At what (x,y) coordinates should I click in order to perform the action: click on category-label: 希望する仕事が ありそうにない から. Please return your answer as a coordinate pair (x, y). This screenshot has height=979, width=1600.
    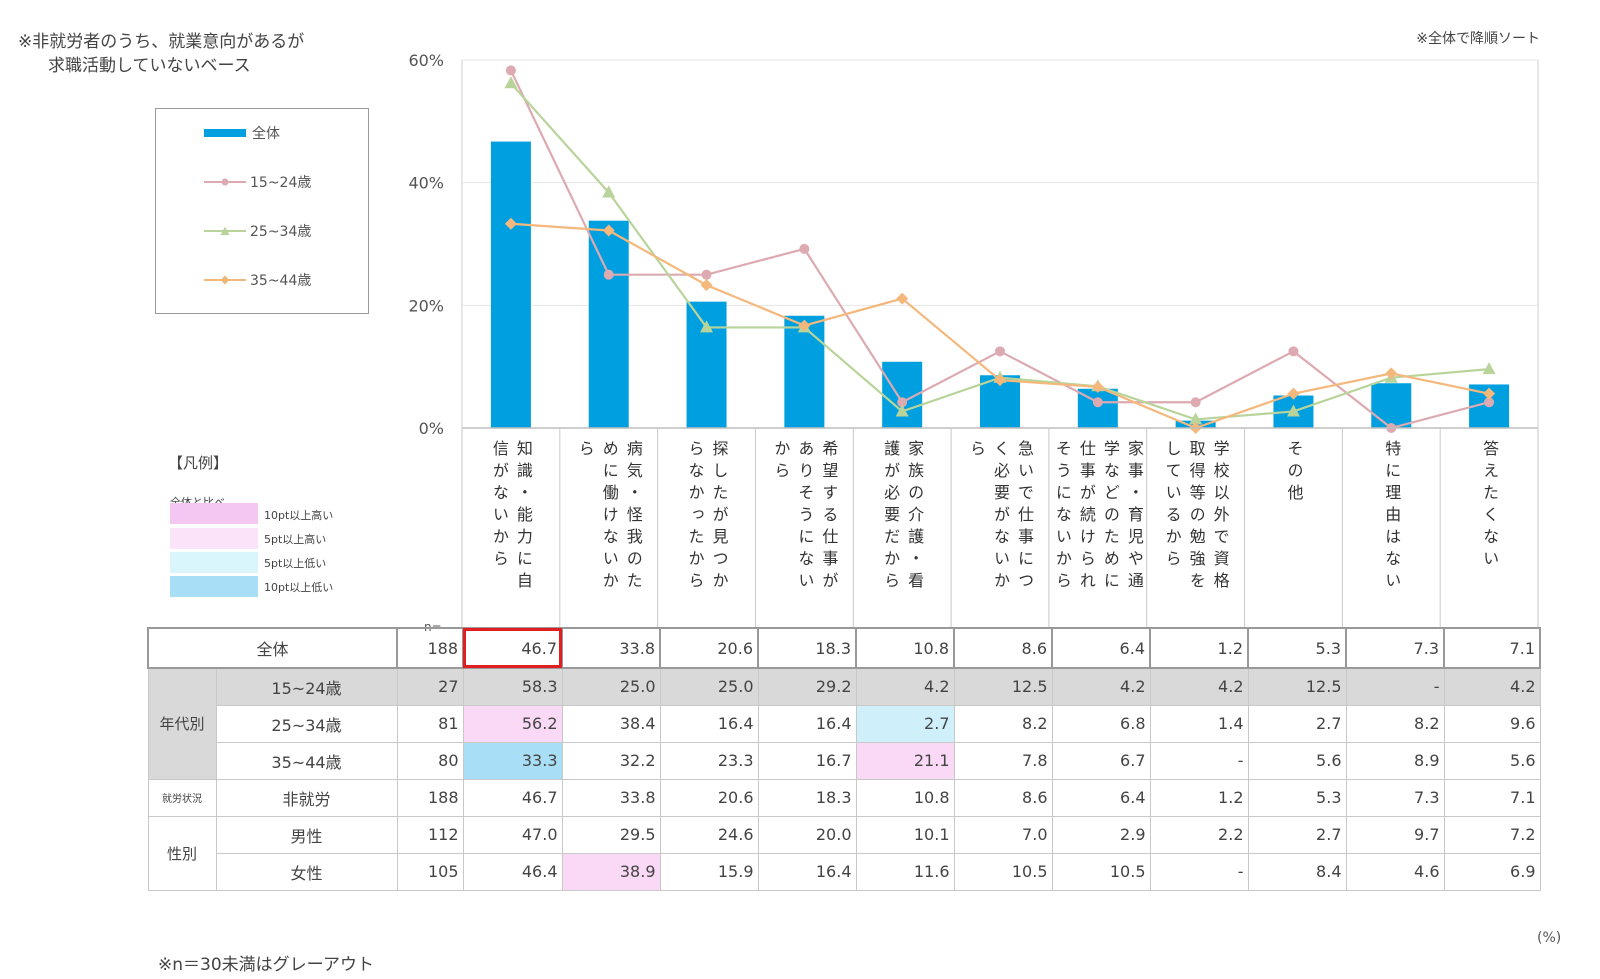
    Looking at the image, I should click on (804, 530).